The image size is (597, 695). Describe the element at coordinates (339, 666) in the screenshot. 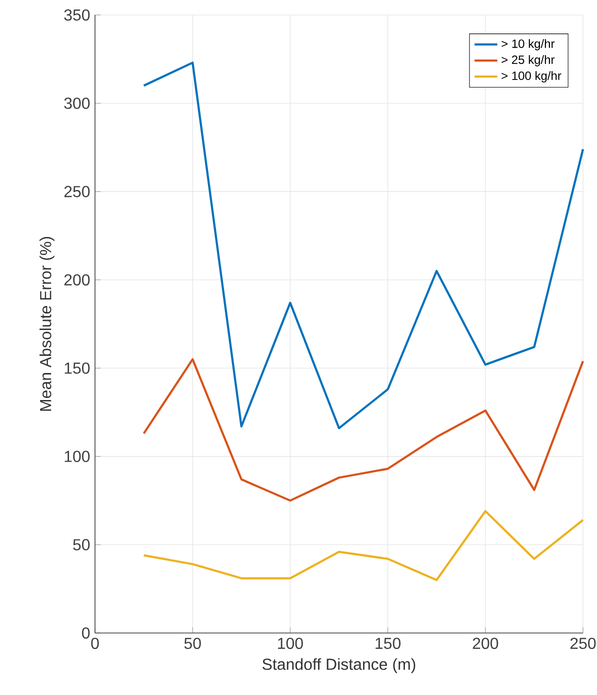

I see `x-axis-title: Standoff Distance (m)` at that location.